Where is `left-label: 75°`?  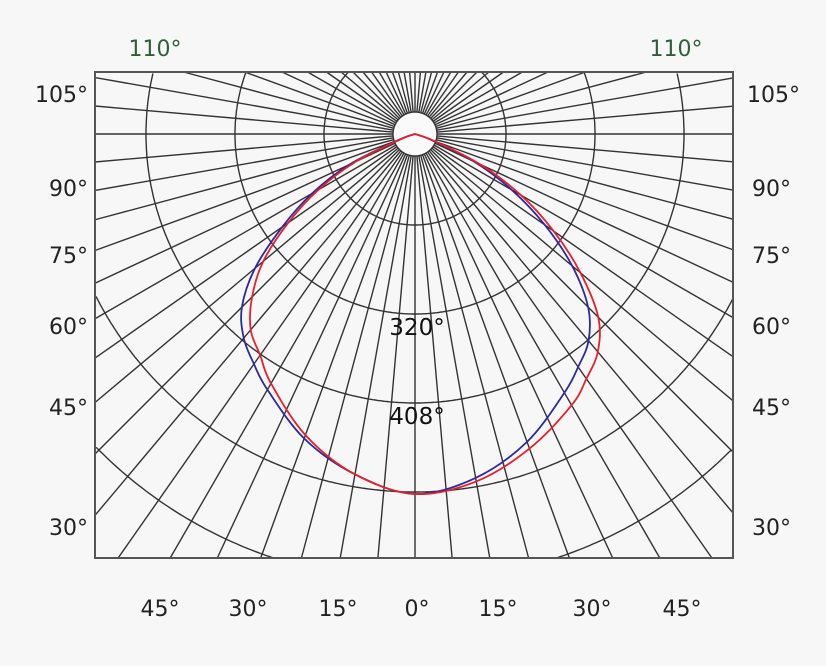 left-label: 75° is located at coordinates (68, 256).